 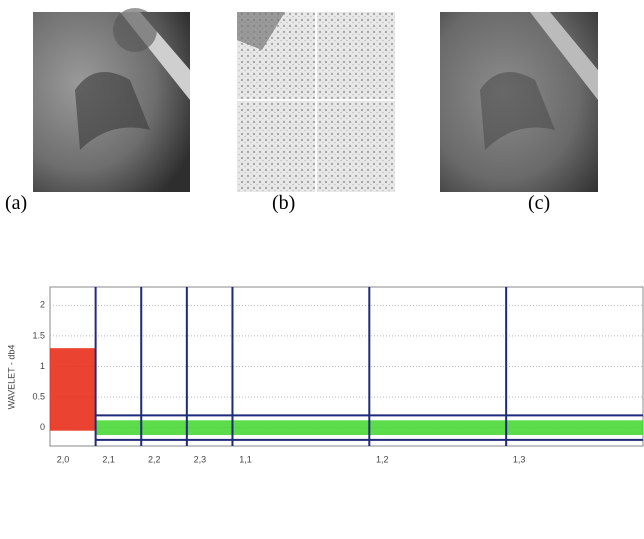 I want to click on x-tick-label: 1,2, so click(x=382, y=459).